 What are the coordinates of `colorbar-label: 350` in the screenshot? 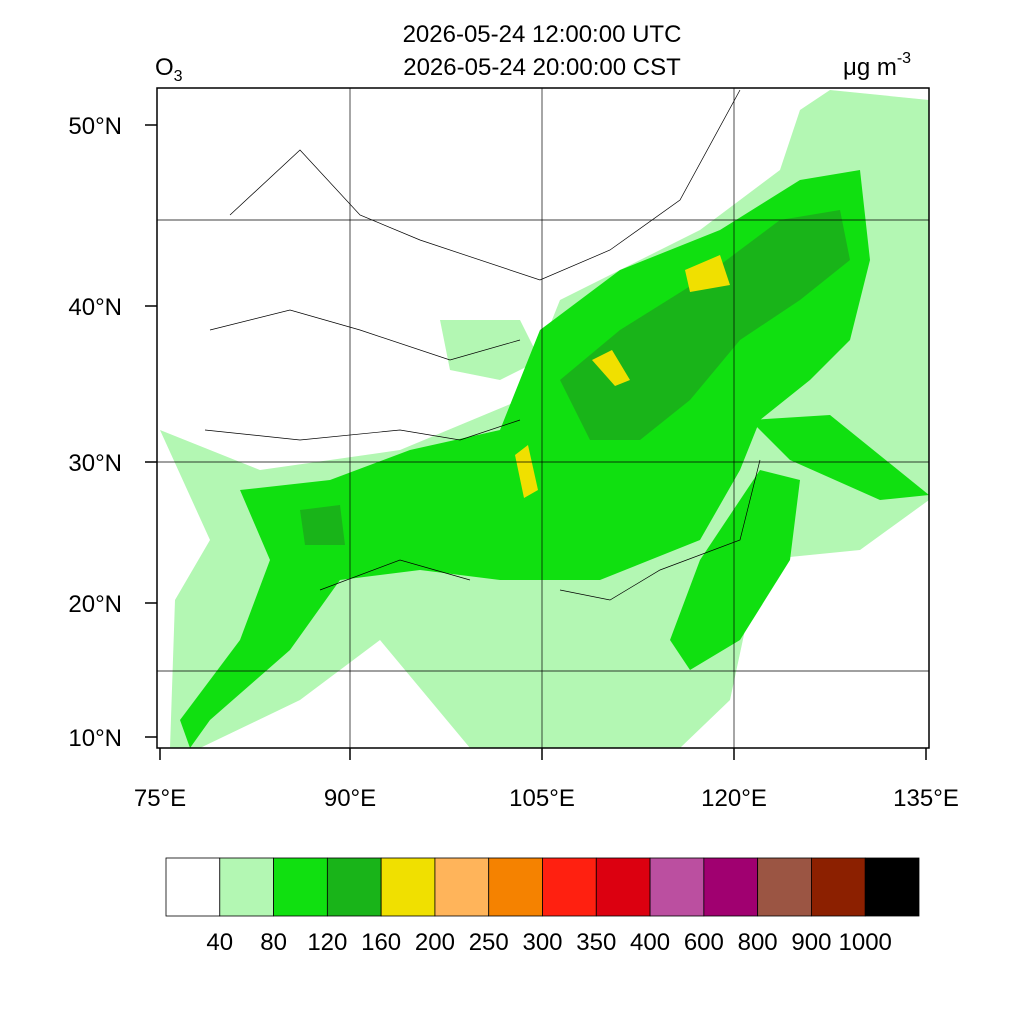 It's located at (596, 942).